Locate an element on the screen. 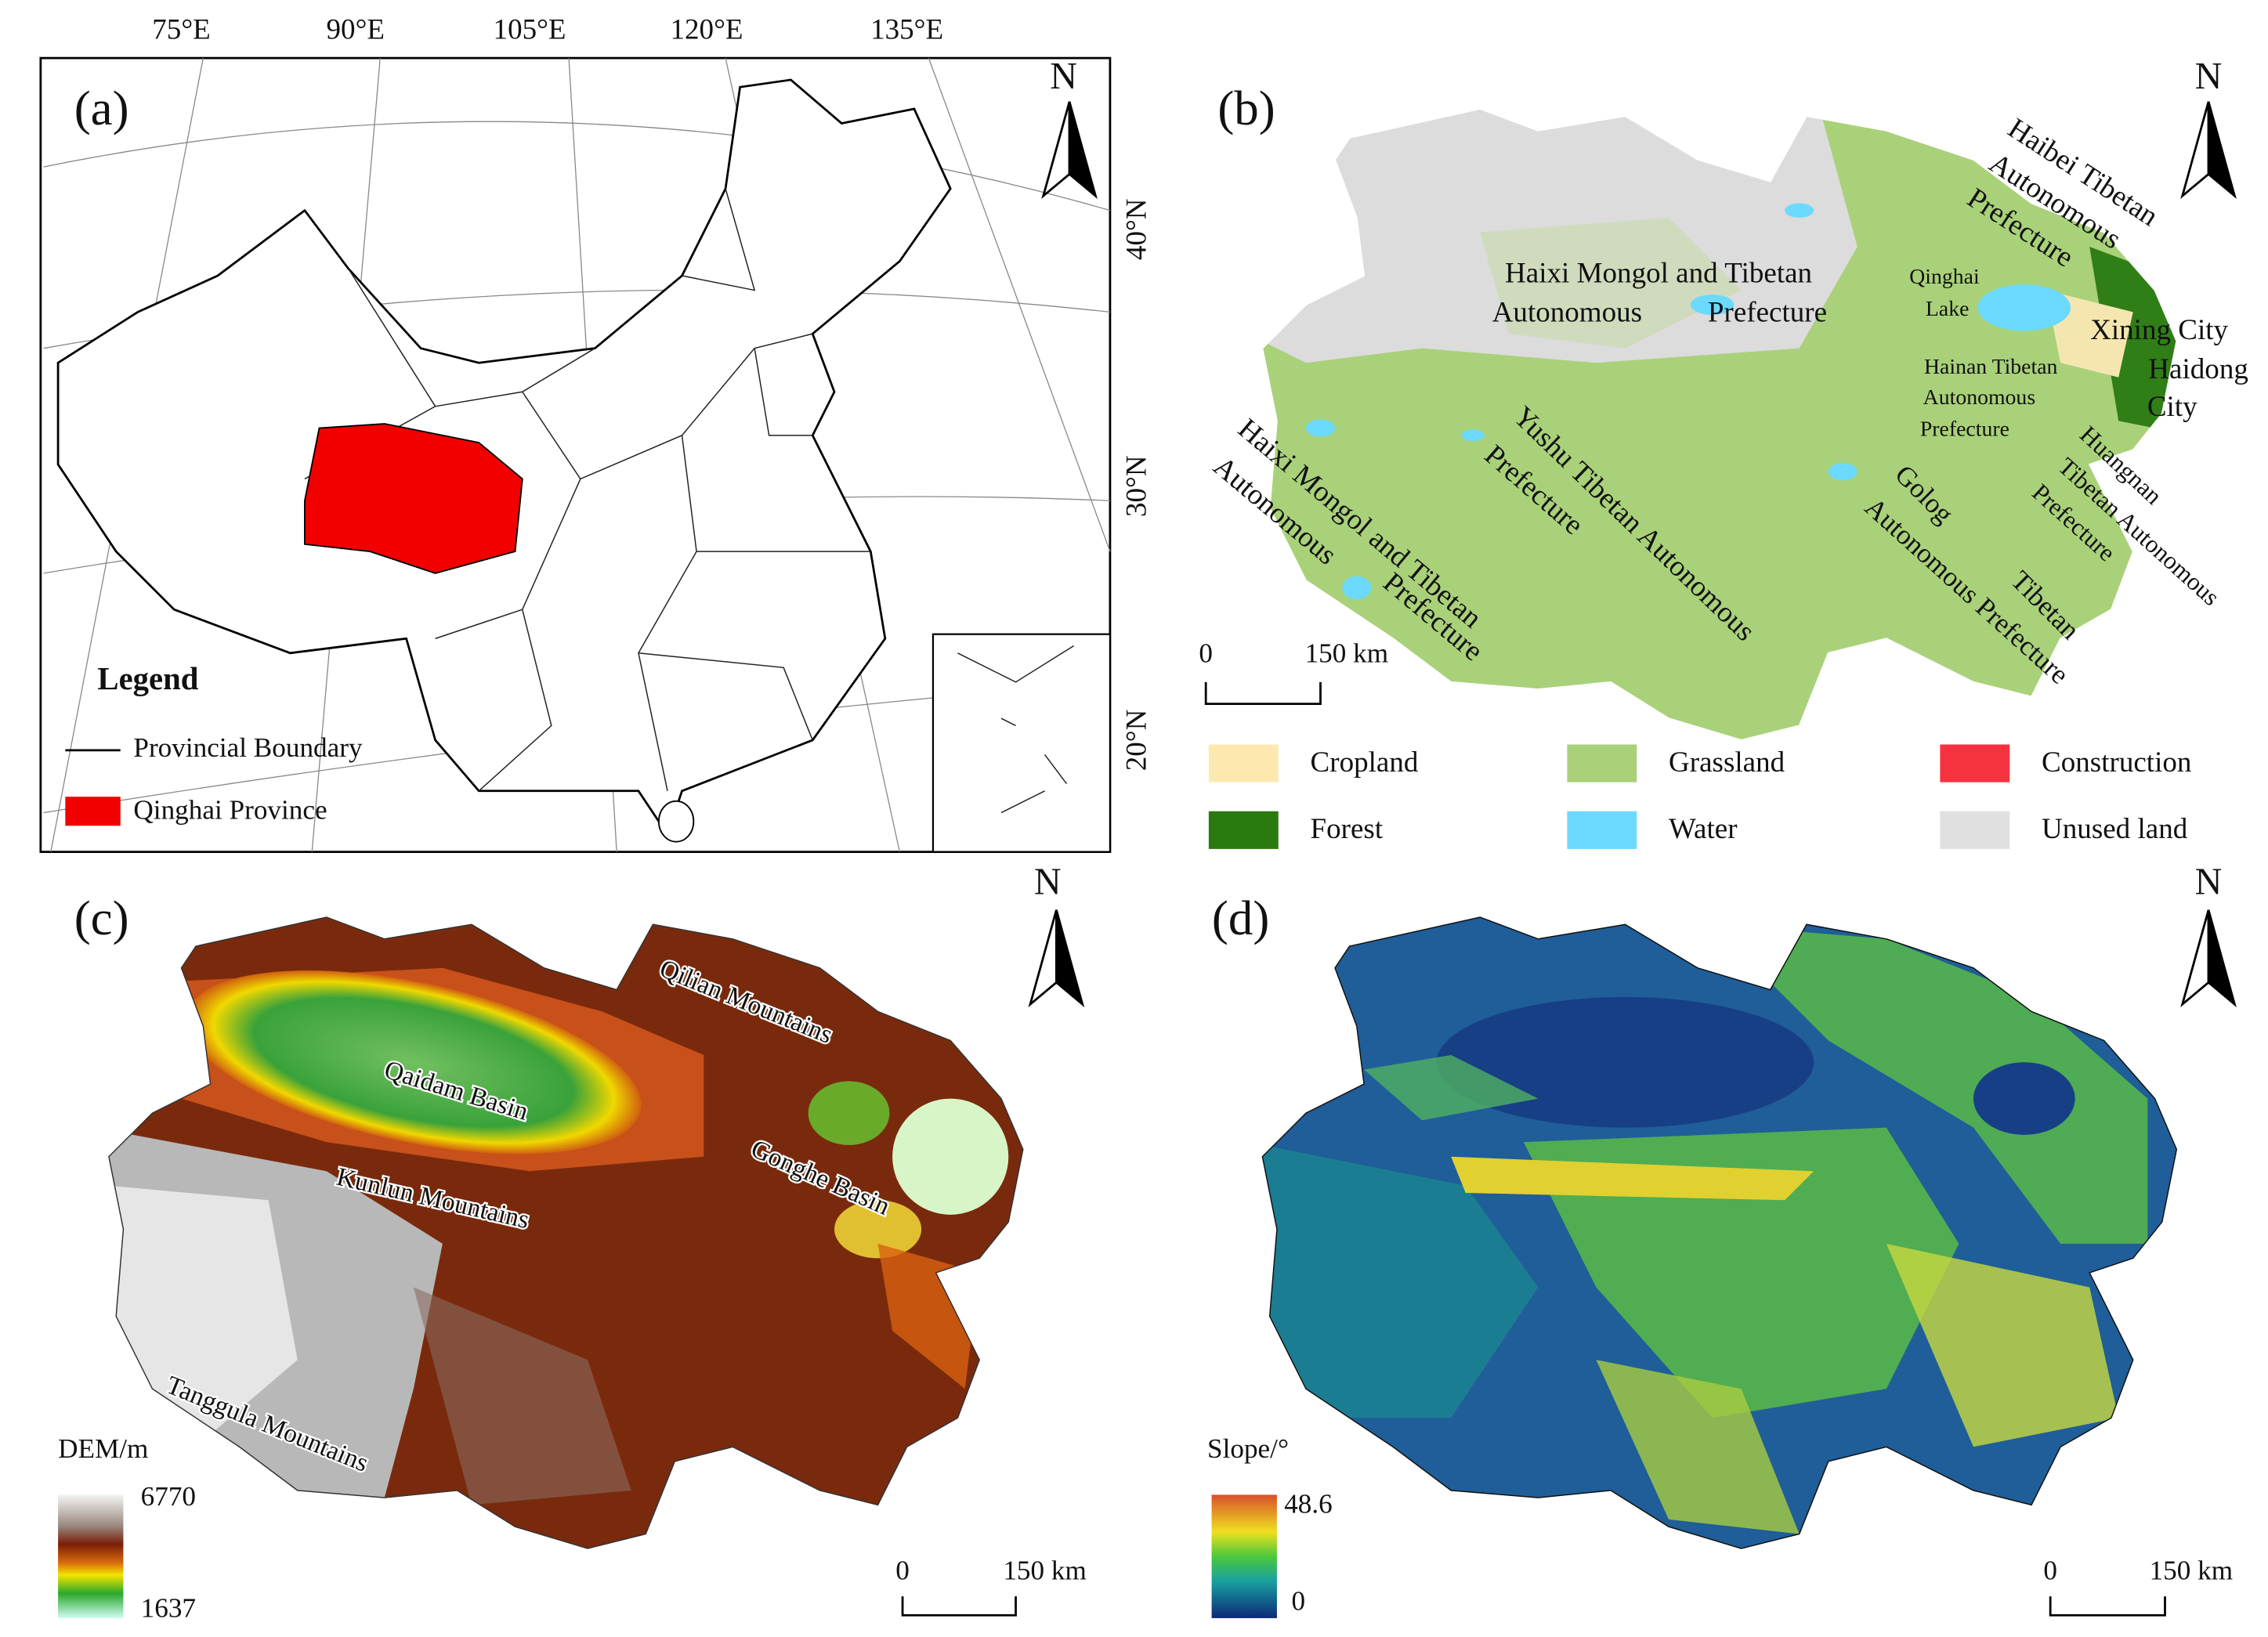 This screenshot has height=1637, width=2268. longitude-label: 135°E is located at coordinates (907, 29).